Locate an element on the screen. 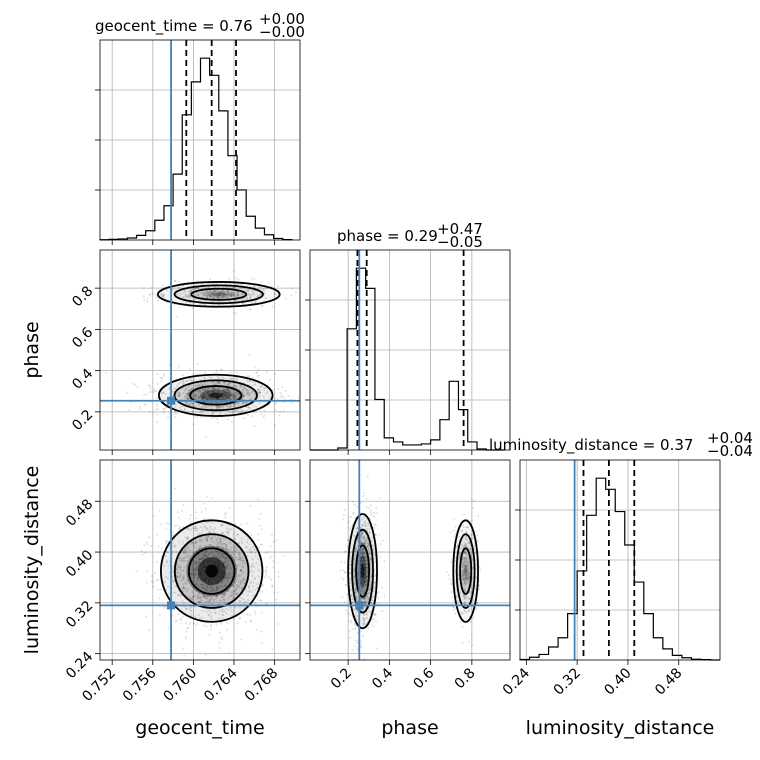 This screenshot has height=760, width=760. title-phase-main: phase = 0.29 is located at coordinates (387, 236).